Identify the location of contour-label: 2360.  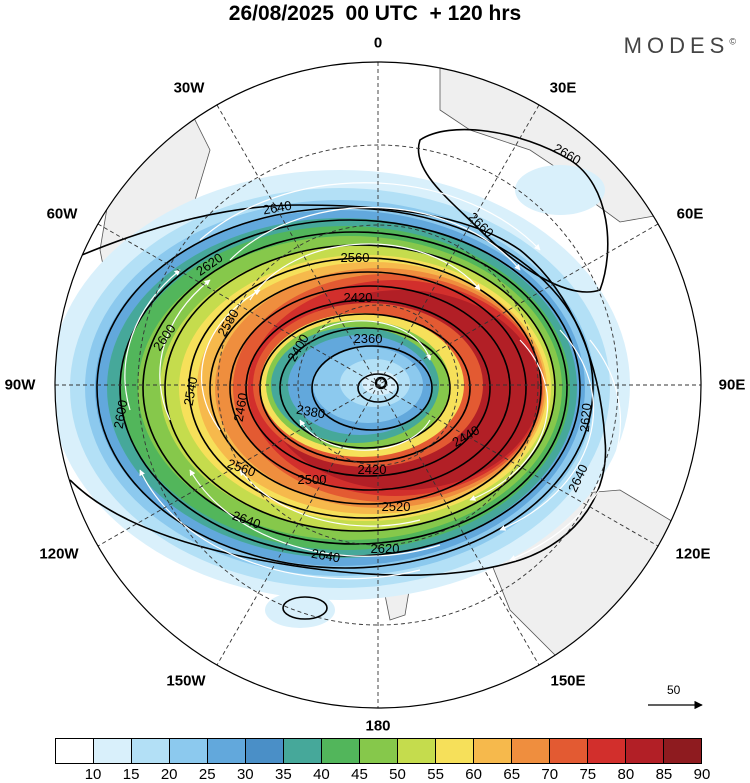
(368, 338).